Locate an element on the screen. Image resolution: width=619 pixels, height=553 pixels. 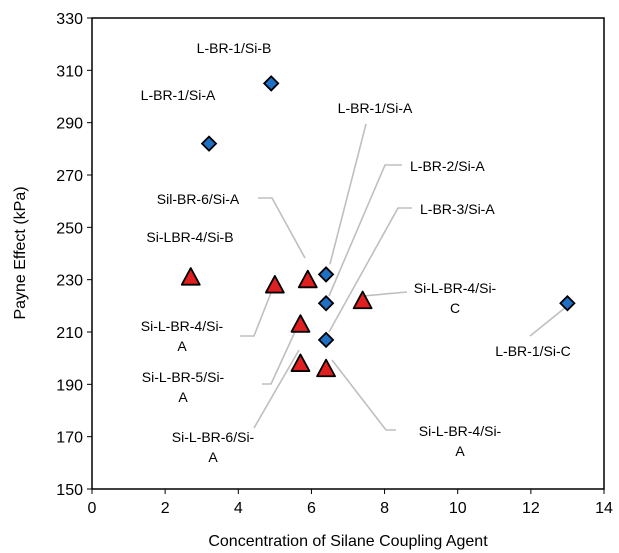
annotation-line: Sil-BR-6/Si-A is located at coordinates (198, 199).